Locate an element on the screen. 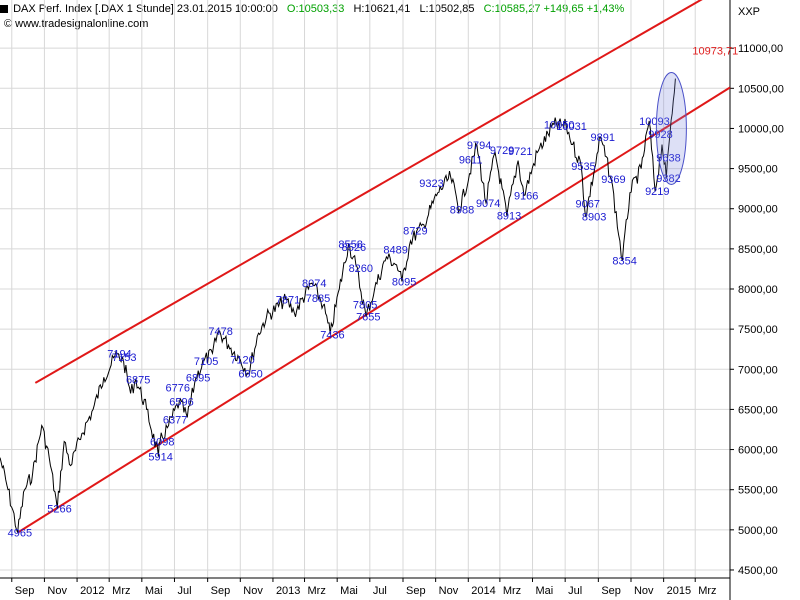 The width and height of the screenshot is (800, 600). annotation-label: 7871 is located at coordinates (288, 300).